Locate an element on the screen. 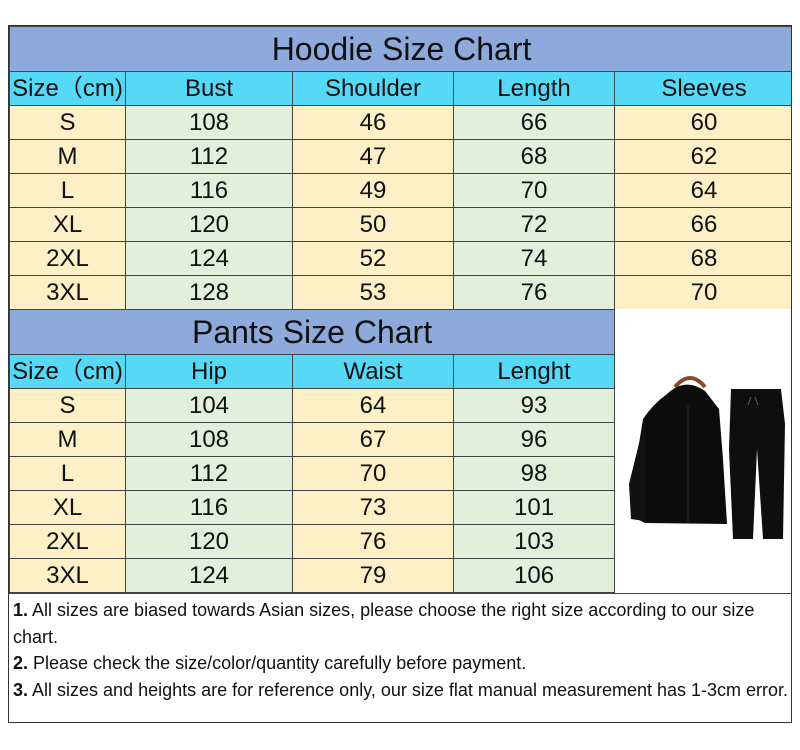  measurement-cell: 93 is located at coordinates (534, 405).